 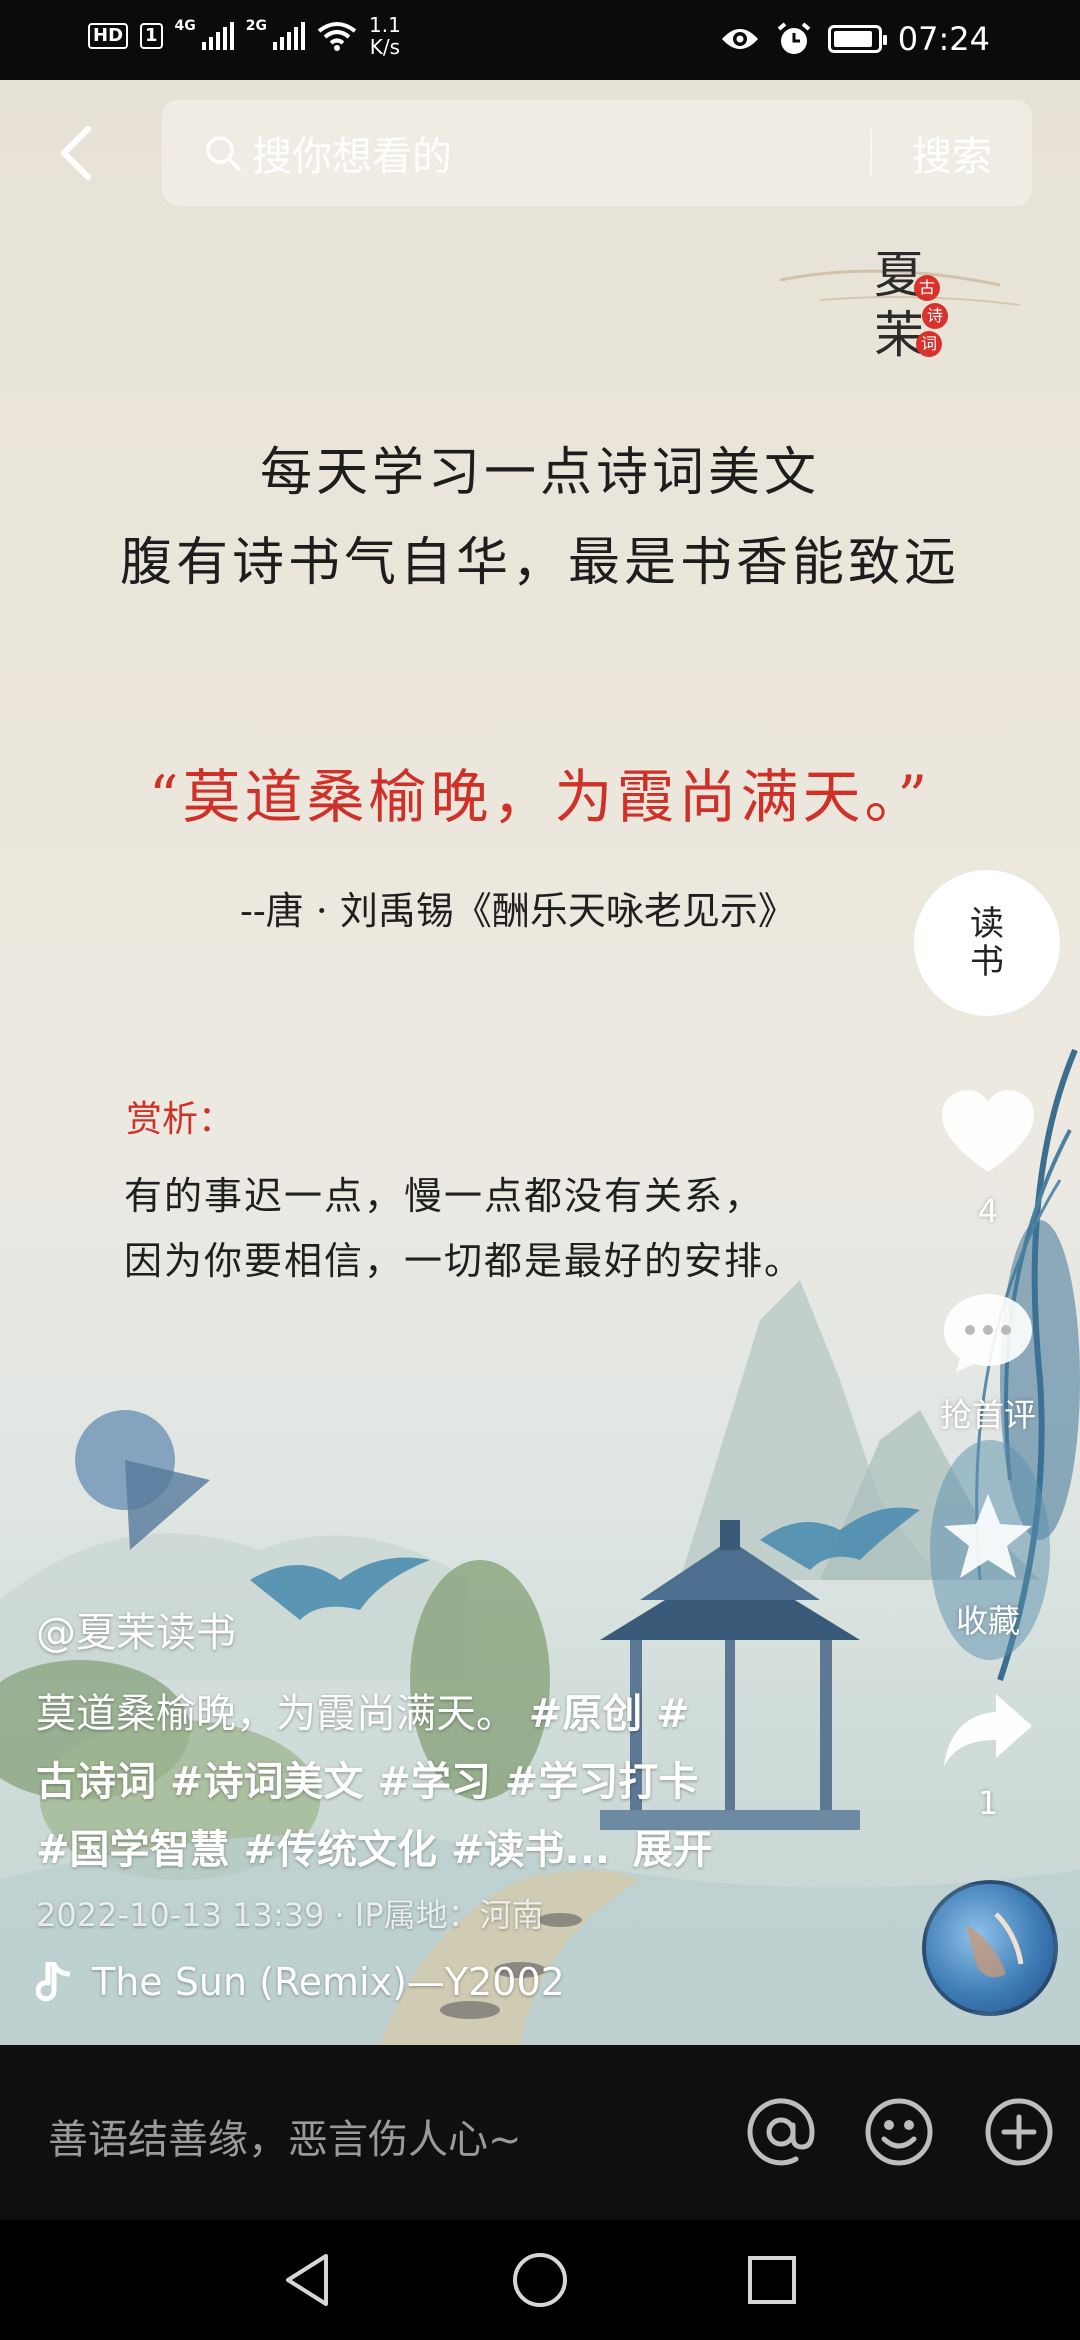 I want to click on system-nav-bar, so click(x=540, y=2280).